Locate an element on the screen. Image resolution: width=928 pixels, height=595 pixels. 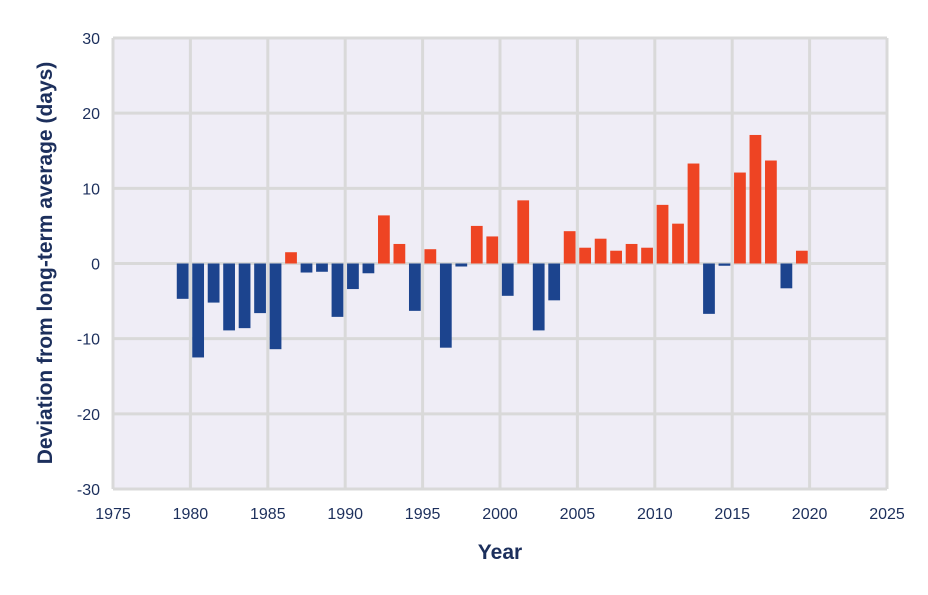
bar-2014 is located at coordinates (724, 264).